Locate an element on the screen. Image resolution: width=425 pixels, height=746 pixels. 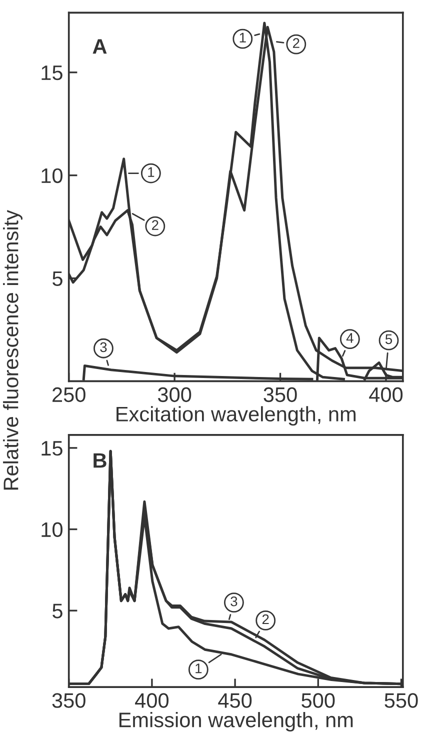
x-tick-label: 300 is located at coordinates (175, 394).